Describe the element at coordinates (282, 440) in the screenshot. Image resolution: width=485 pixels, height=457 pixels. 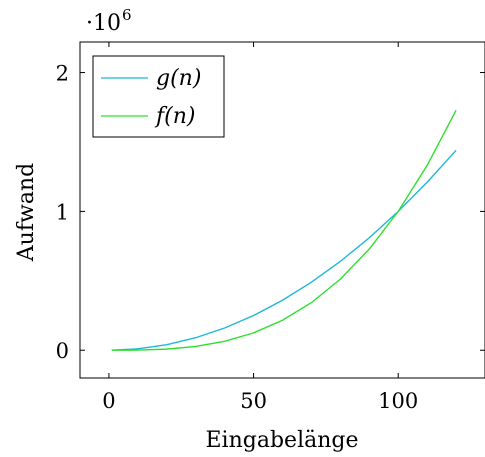
I see `x-axis-label: Eingabelänge` at that location.